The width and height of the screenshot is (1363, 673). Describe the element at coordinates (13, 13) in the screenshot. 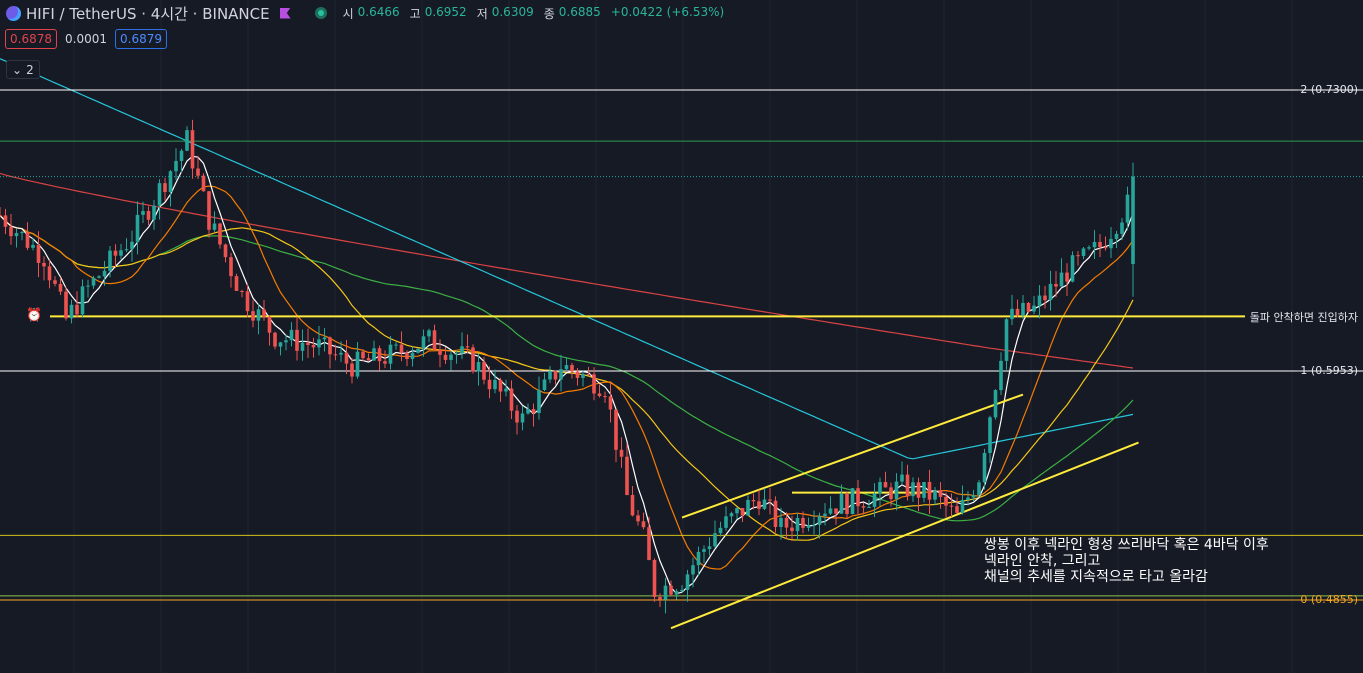

I see `hifi-coin-icon` at that location.